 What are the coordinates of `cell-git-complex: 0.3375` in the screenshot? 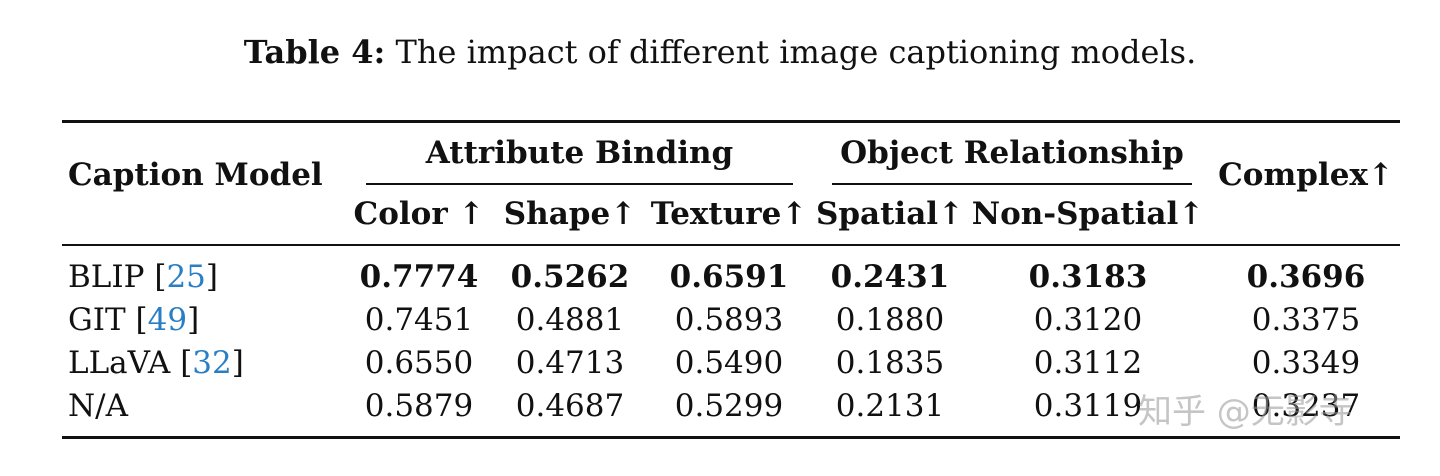 It's located at (1306, 320).